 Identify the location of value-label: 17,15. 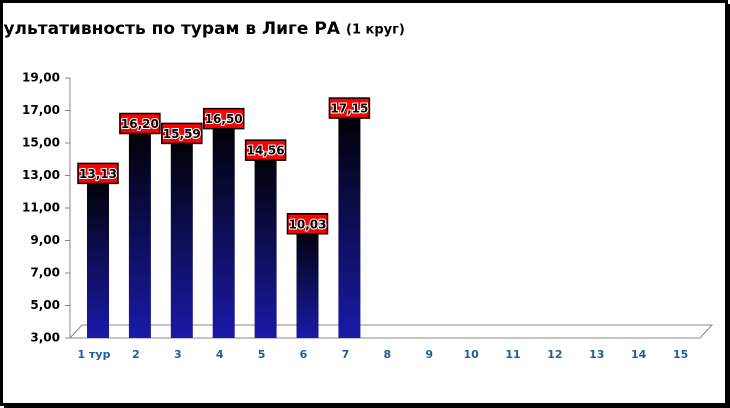
(349, 109).